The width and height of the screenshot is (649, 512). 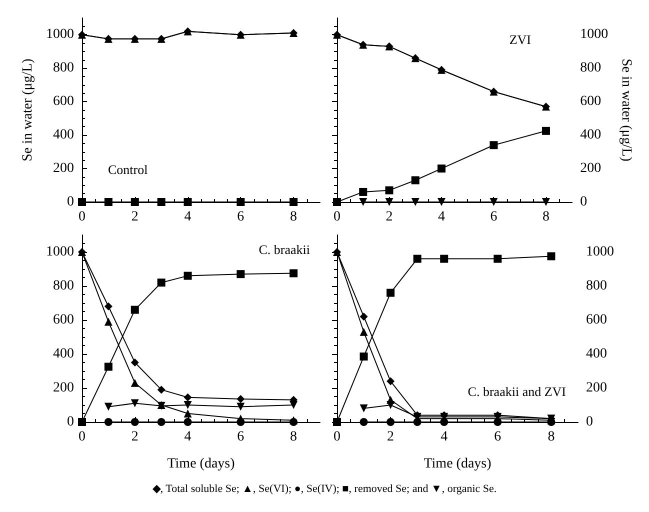 What do you see at coordinates (128, 169) in the screenshot?
I see `annotation: Control` at bounding box center [128, 169].